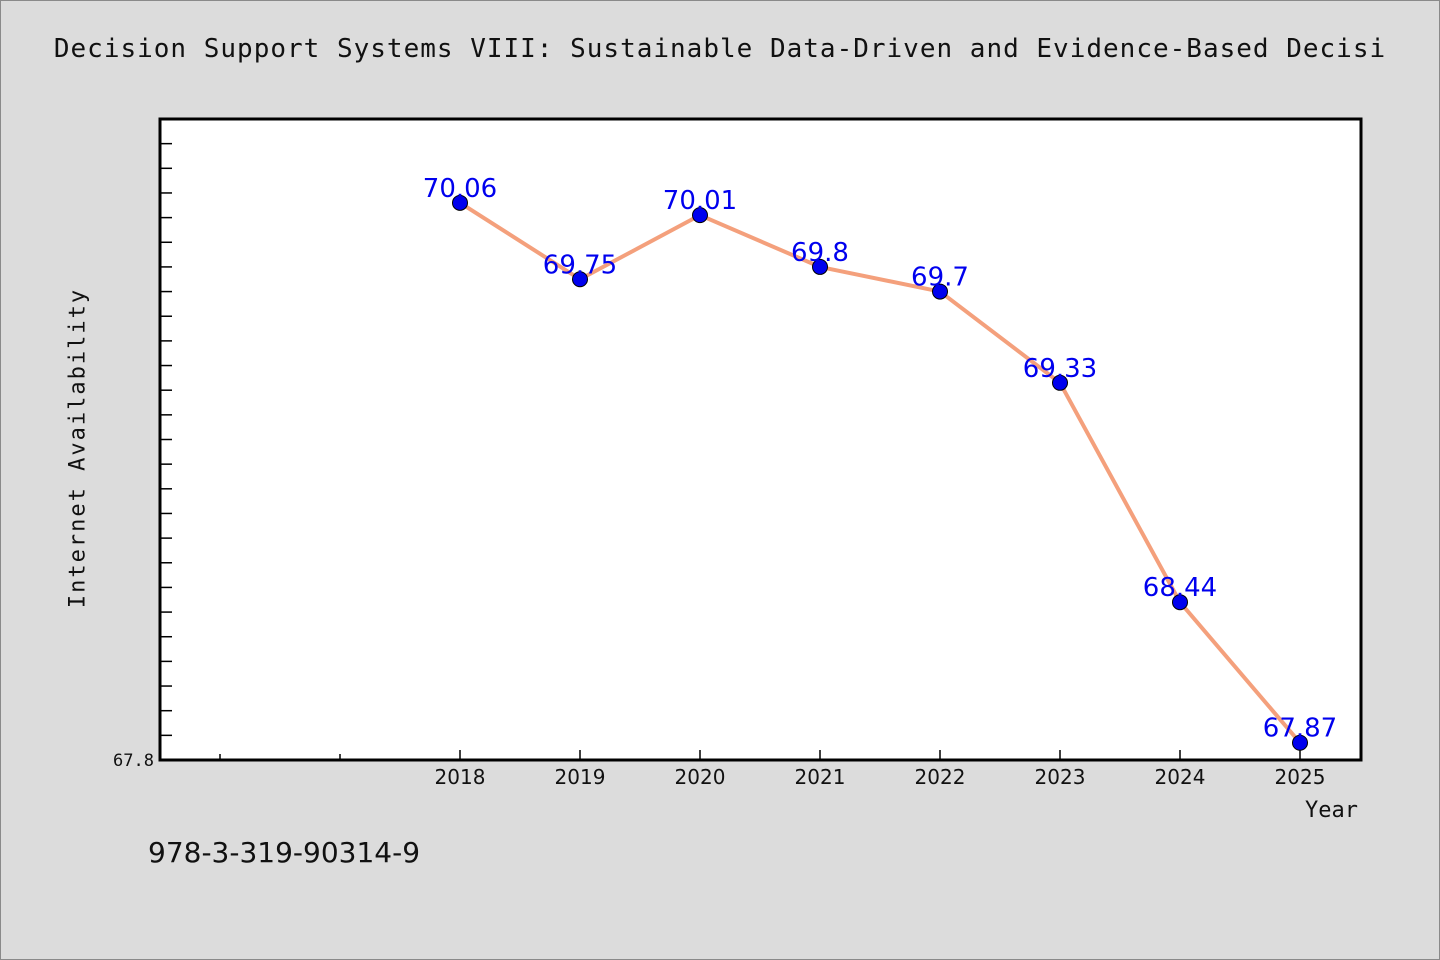  Describe the element at coordinates (700, 777) in the screenshot. I see `x-tick-label: 2020` at that location.